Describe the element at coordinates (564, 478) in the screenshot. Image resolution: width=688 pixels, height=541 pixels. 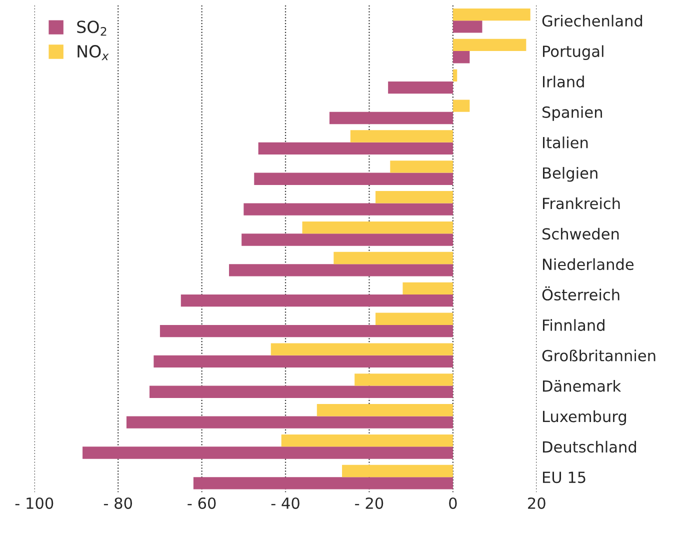
I see `y-tick-label: EU 15` at that location.